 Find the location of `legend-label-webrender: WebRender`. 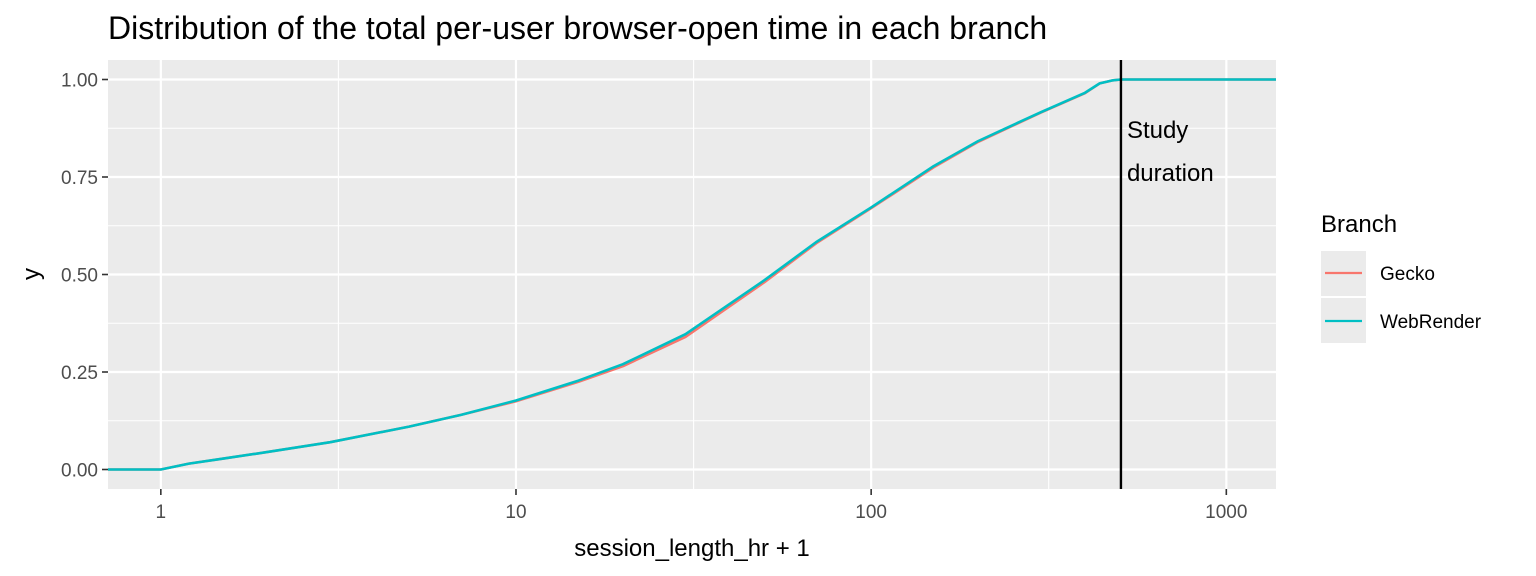

legend-label-webrender: WebRender is located at coordinates (1431, 322).